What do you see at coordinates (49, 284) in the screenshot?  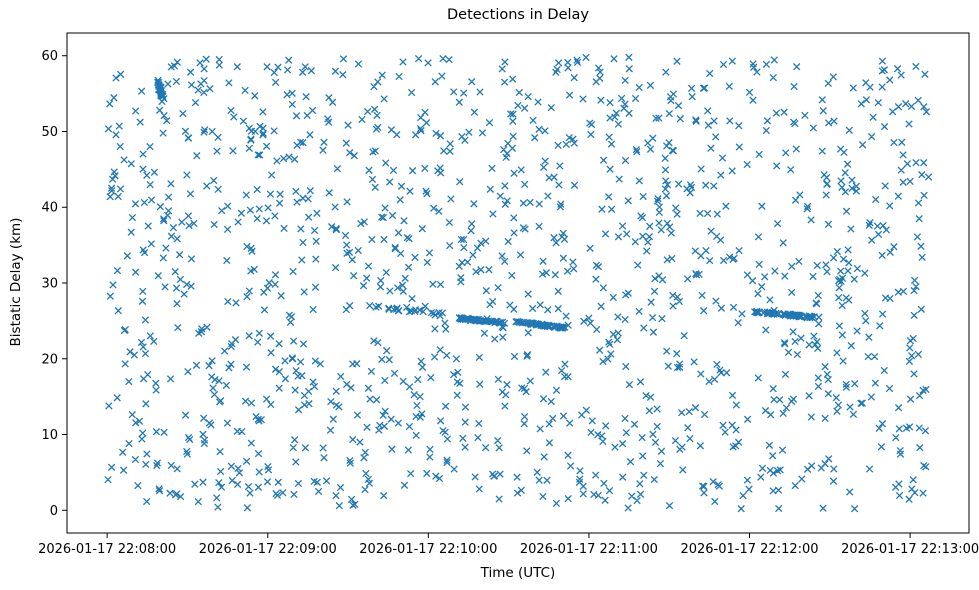 I see `y-tick-label: 30` at bounding box center [49, 284].